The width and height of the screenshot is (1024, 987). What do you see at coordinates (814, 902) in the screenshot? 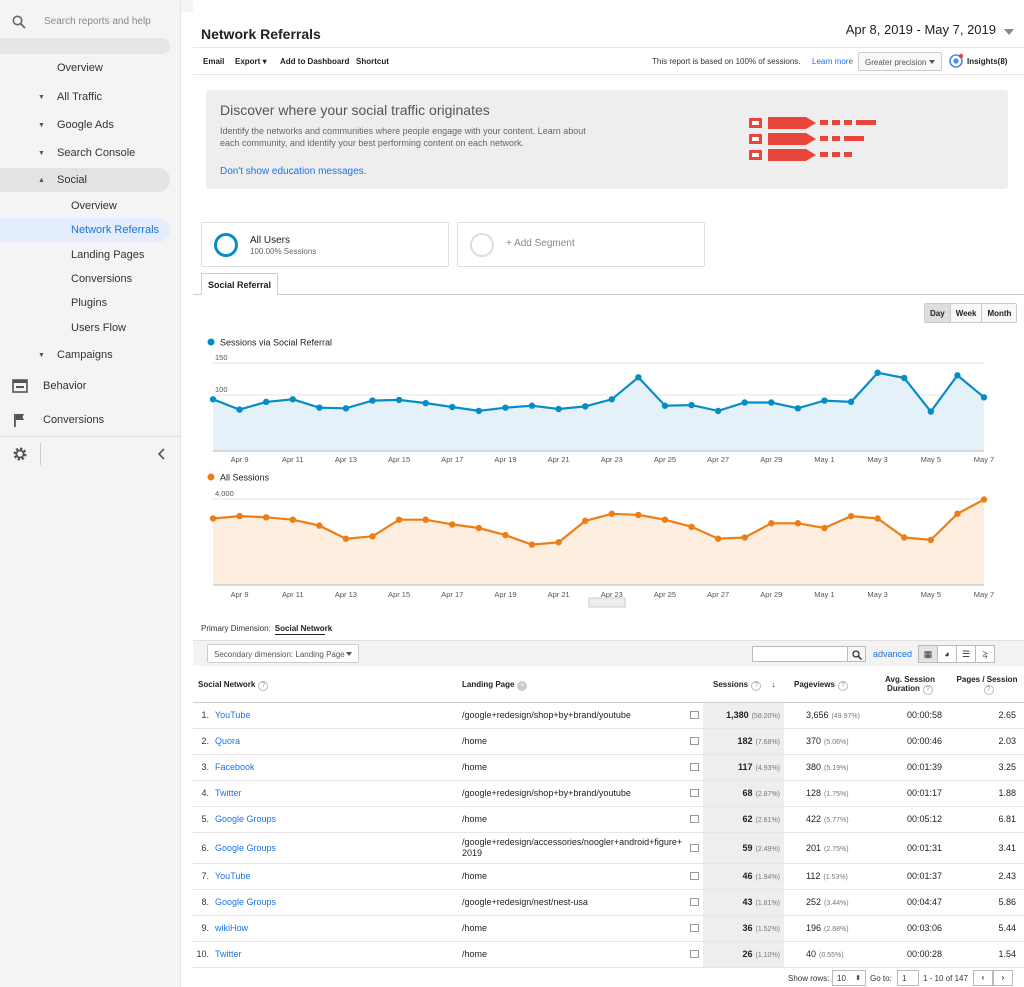
I see `pageviews-value: 252` at bounding box center [814, 902].